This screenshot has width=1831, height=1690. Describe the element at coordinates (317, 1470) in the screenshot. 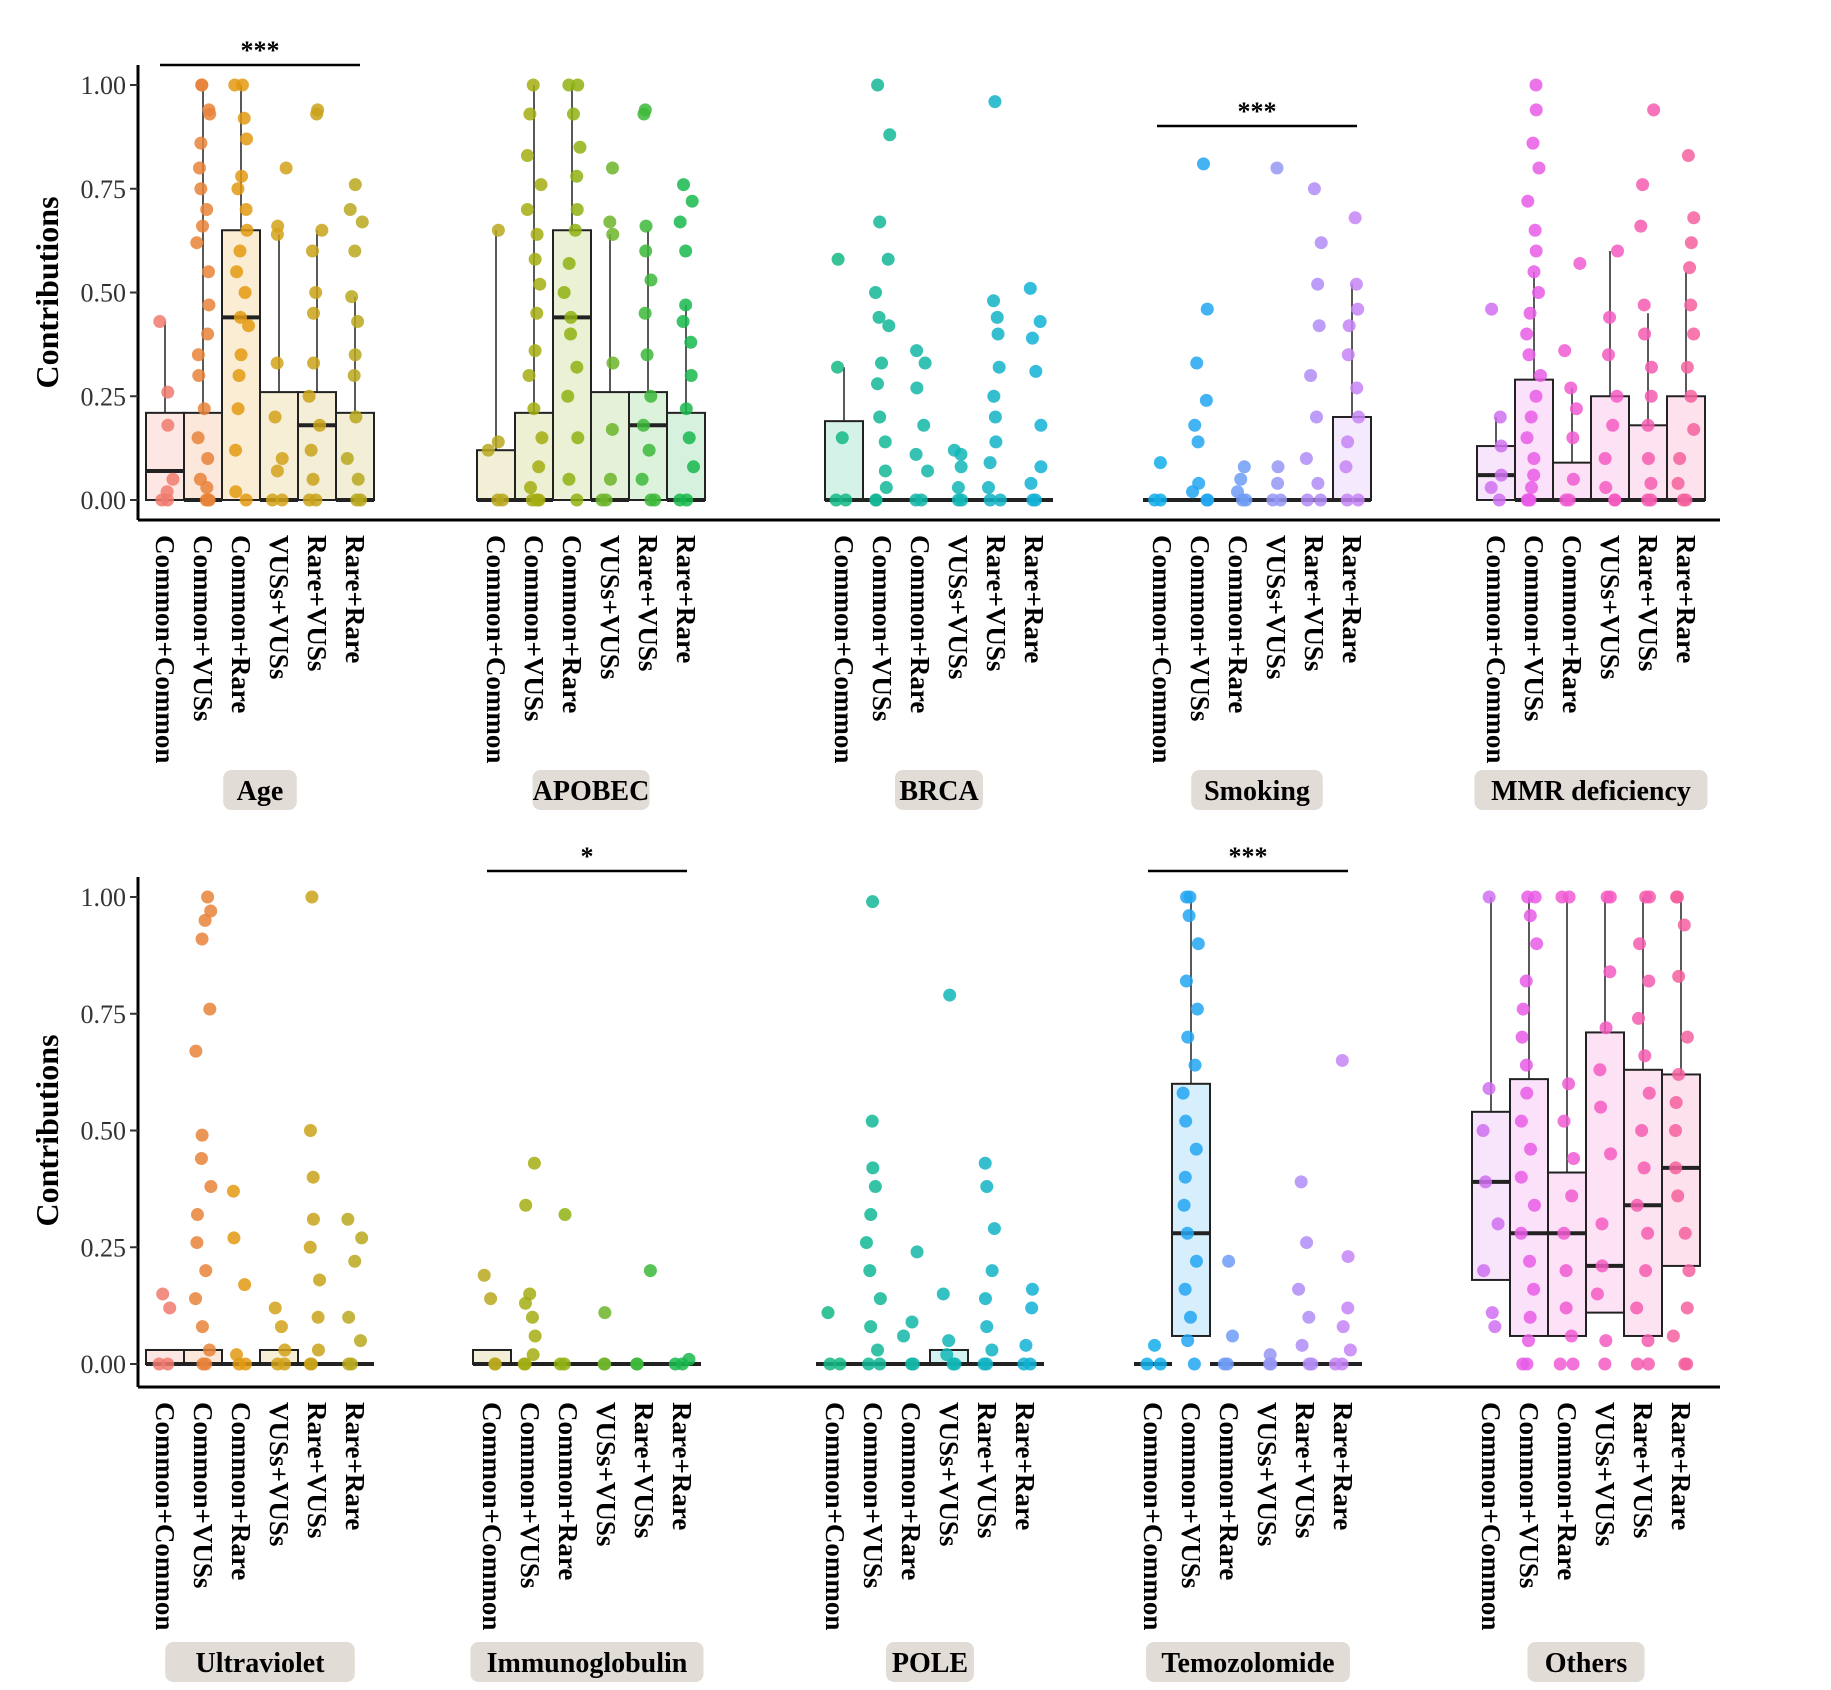

I see `category-label: Rare+VUSs` at that location.